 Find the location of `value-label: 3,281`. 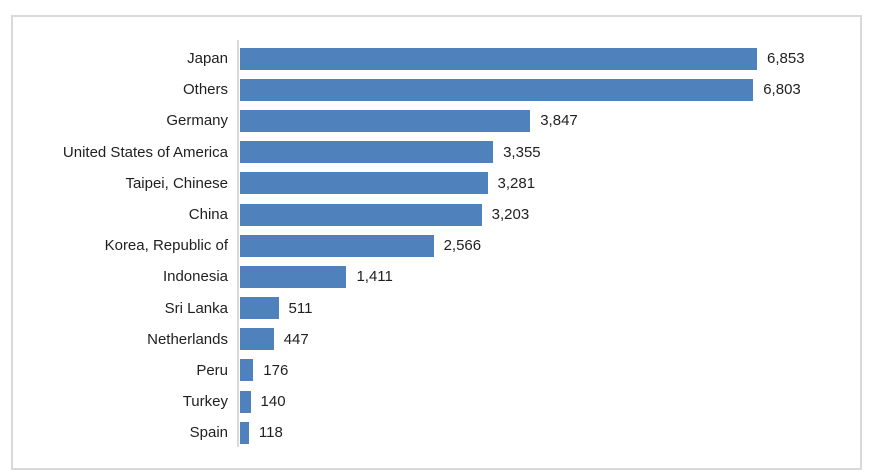

value-label: 3,281 is located at coordinates (516, 183).